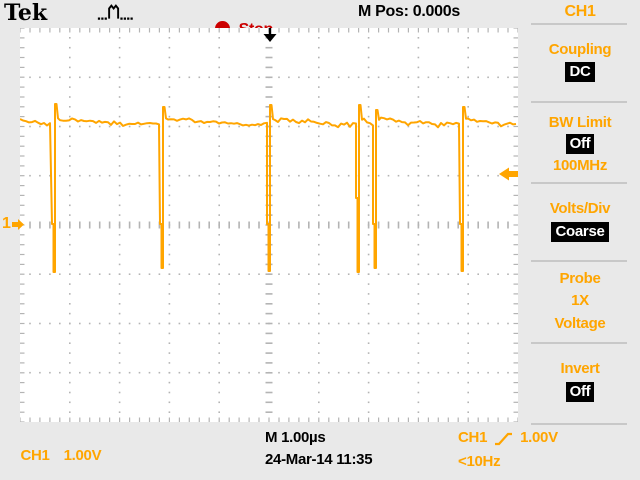 The height and width of the screenshot is (480, 640). Describe the element at coordinates (580, 208) in the screenshot. I see `menu-voltsdiv-label: Volts/Div` at that location.